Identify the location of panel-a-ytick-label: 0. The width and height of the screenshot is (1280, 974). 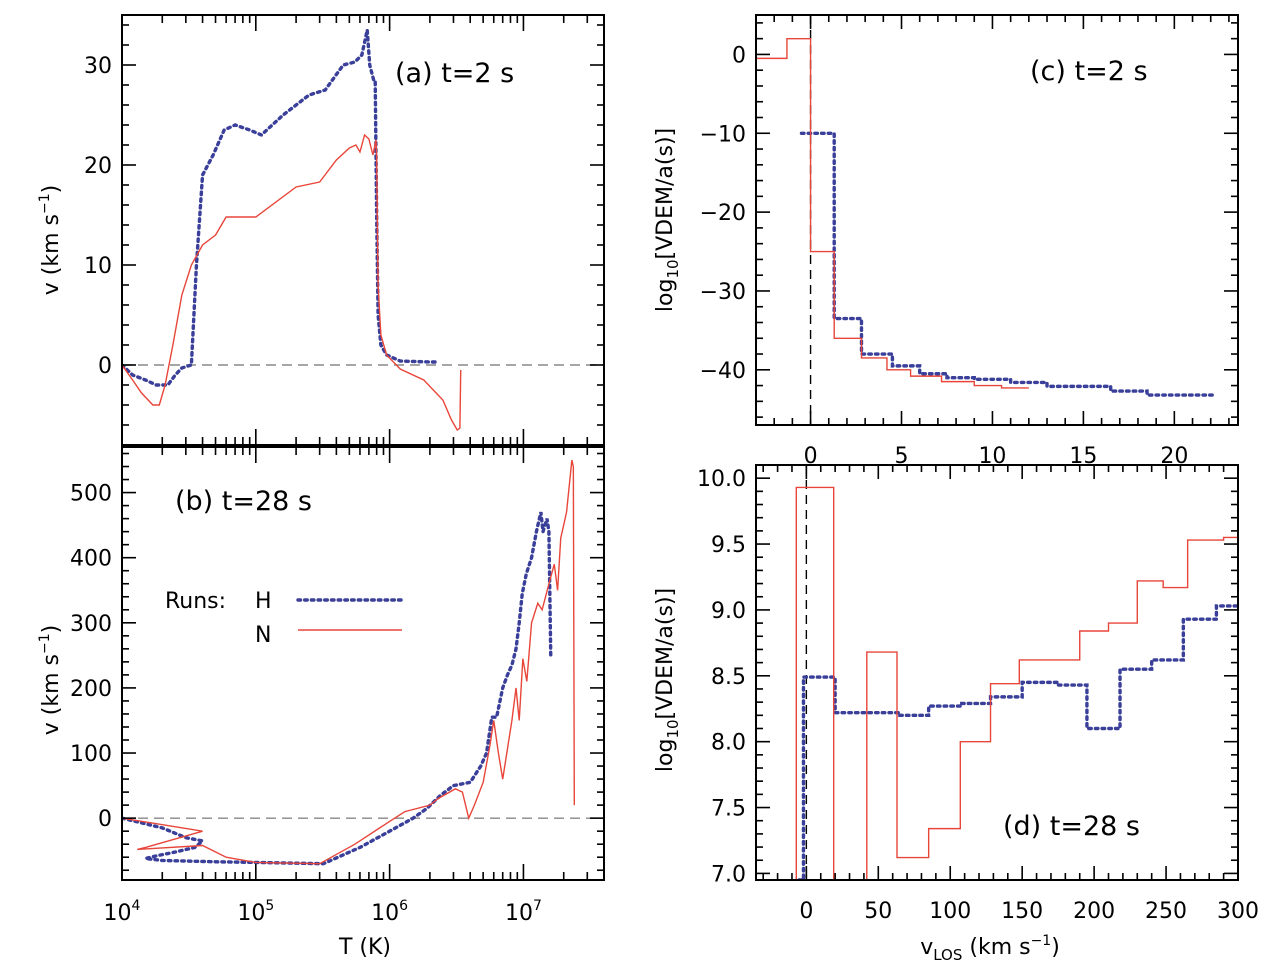
(105, 366).